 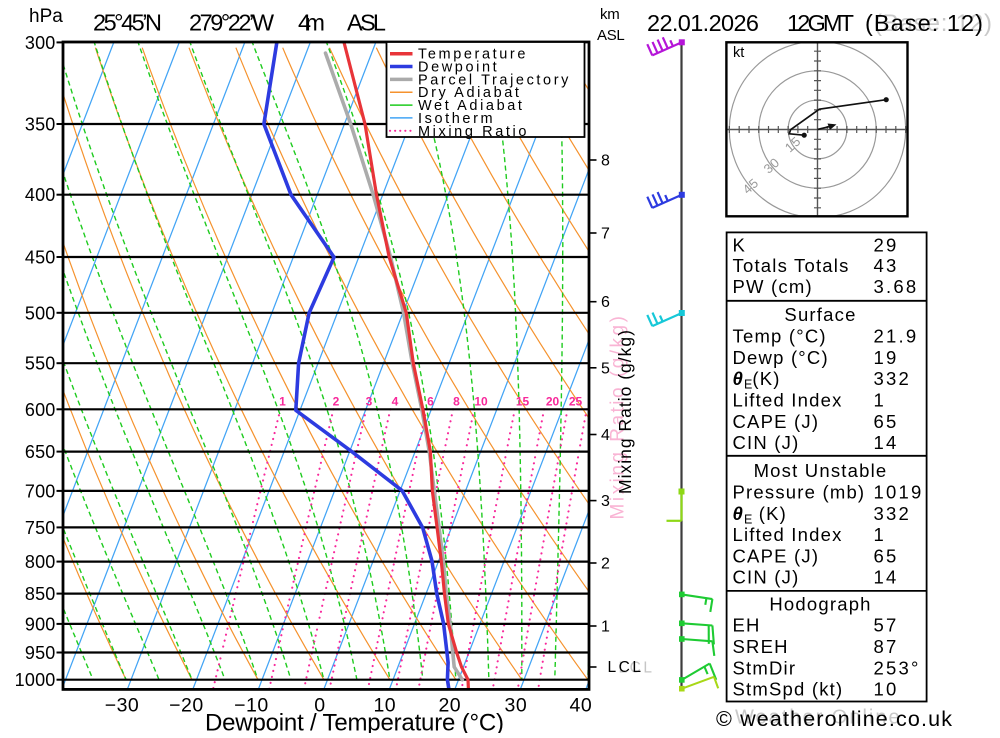 What do you see at coordinates (311, 23) in the screenshot?
I see `svg-text: 4m` at bounding box center [311, 23].